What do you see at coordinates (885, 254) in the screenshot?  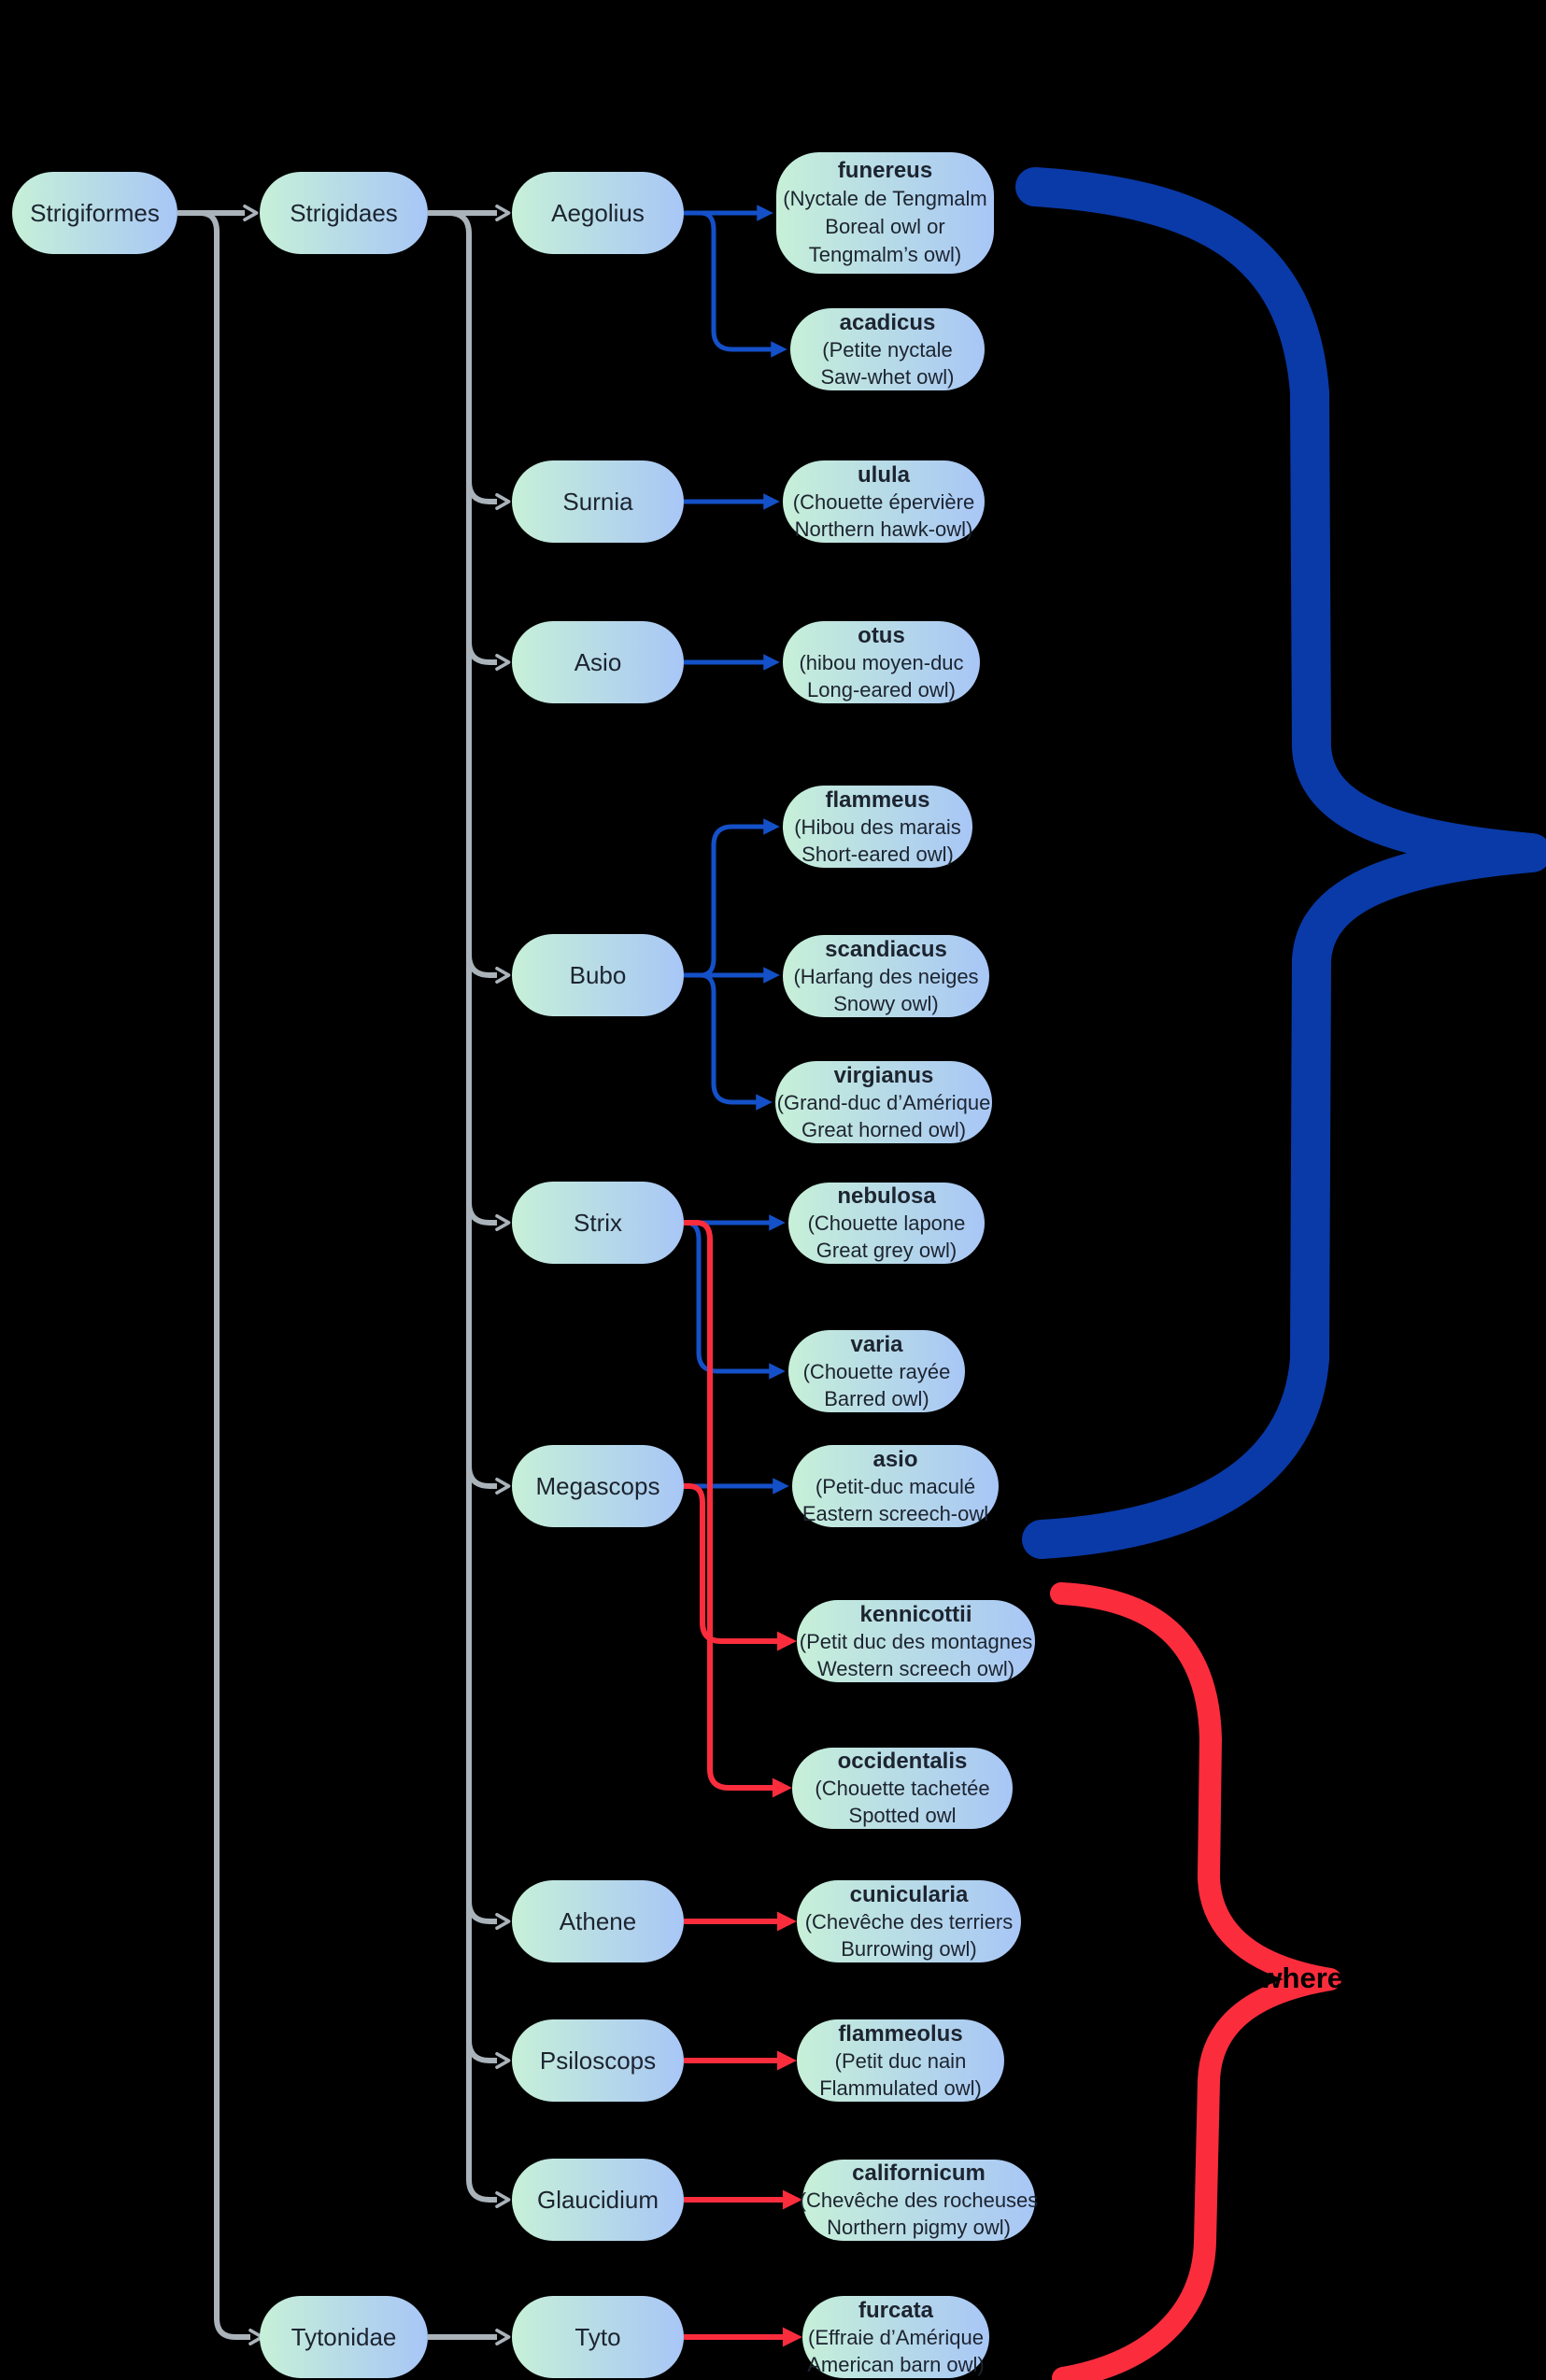 I see `species-line: Tengmalm’s owl)` at bounding box center [885, 254].